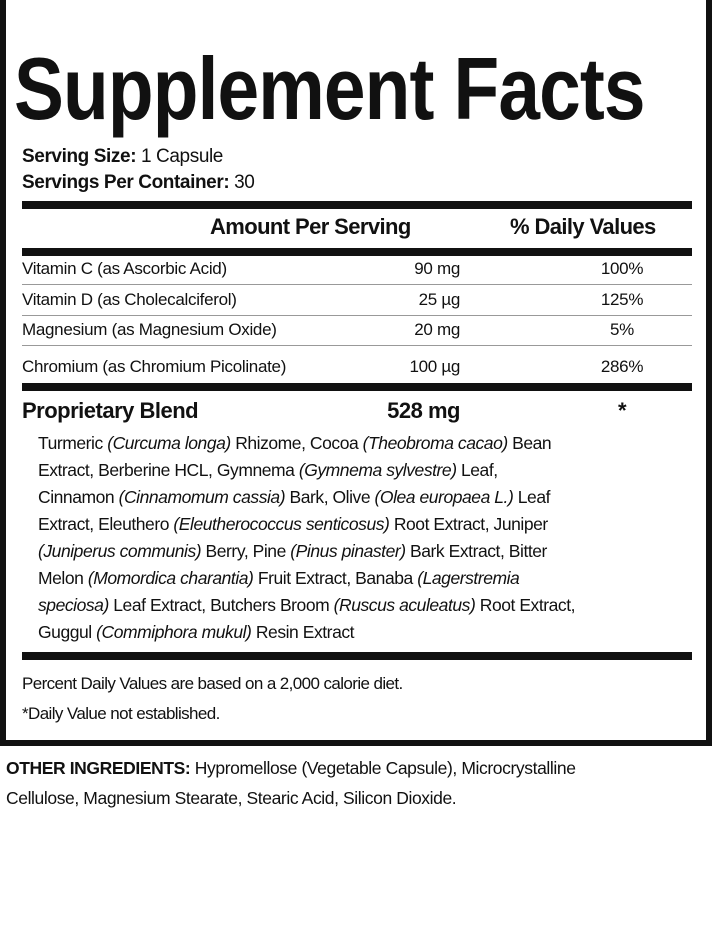  I want to click on ingredient-text: Extract, Eleuthero, so click(106, 524).